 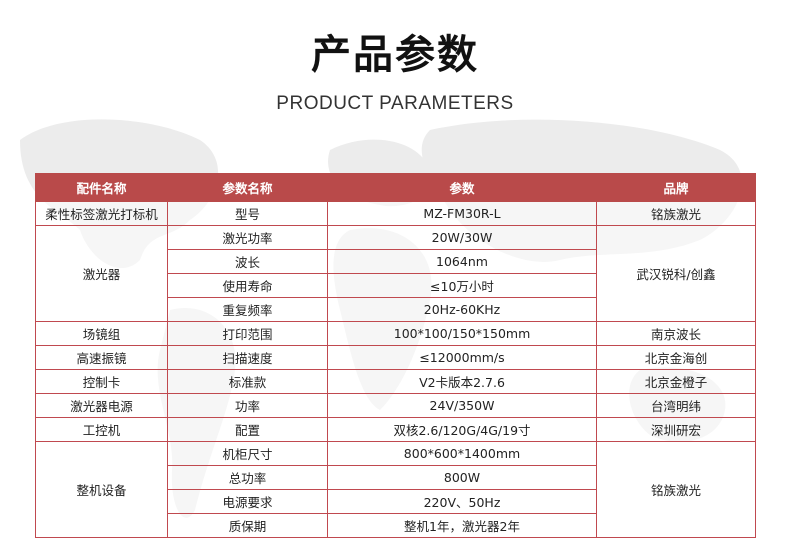 What do you see at coordinates (462, 261) in the screenshot?
I see `param-value-cell: 1064nm` at bounding box center [462, 261].